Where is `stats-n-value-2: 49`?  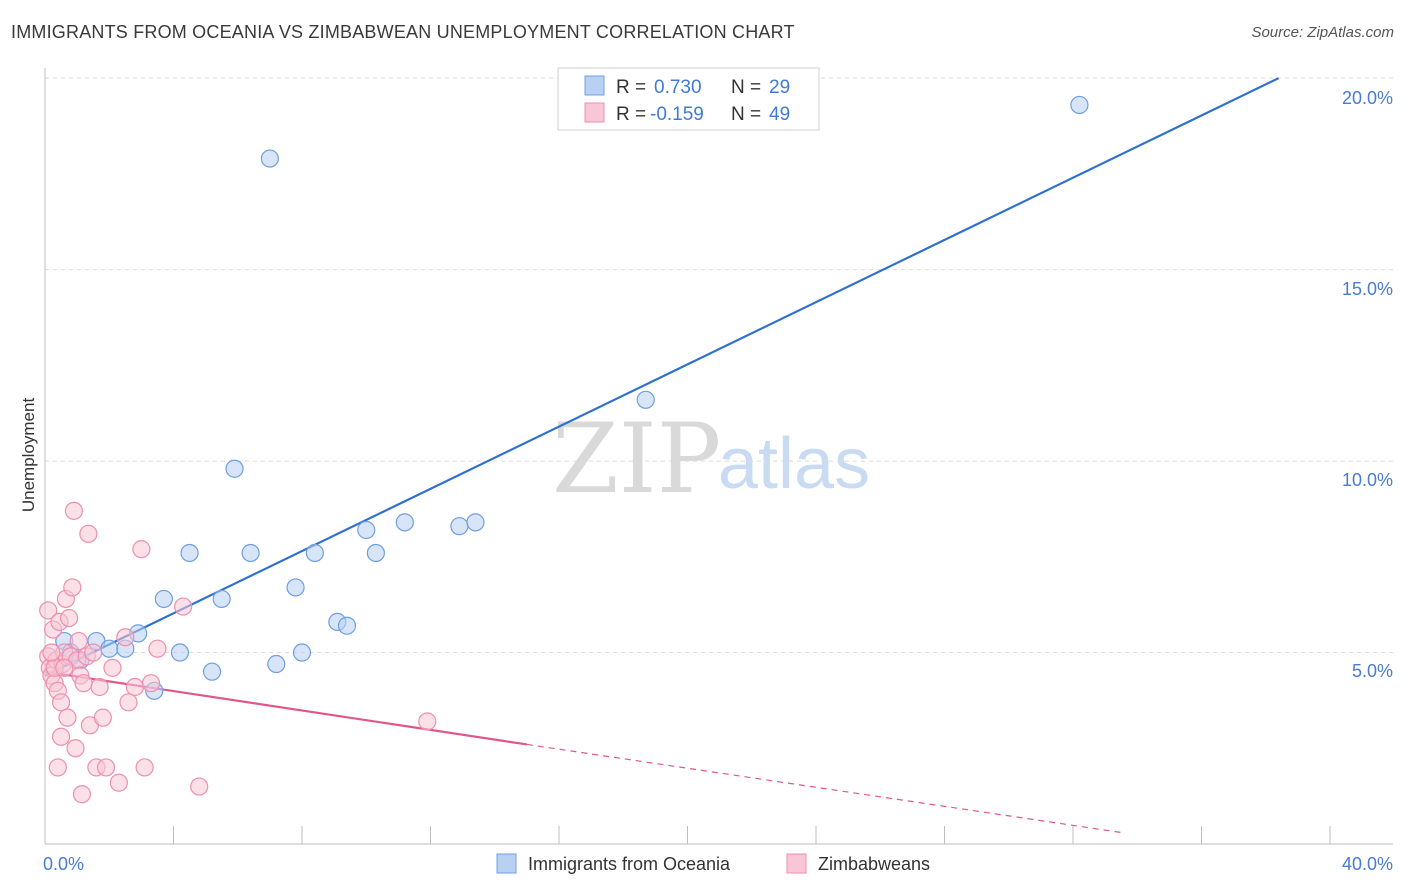
stats-n-value-2: 49 is located at coordinates (779, 114).